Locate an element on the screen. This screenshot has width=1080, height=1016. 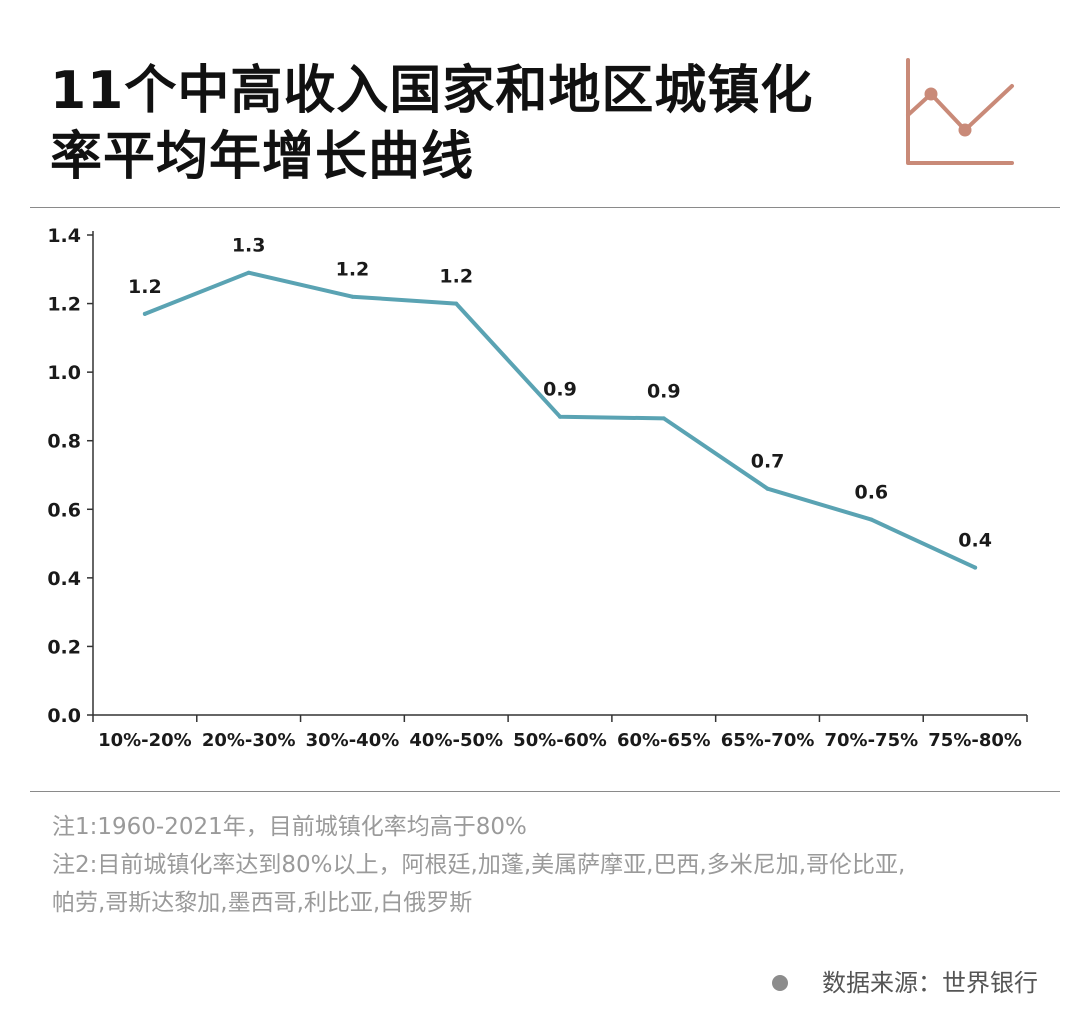
x-tick-label: 40%-50% is located at coordinates (456, 740).